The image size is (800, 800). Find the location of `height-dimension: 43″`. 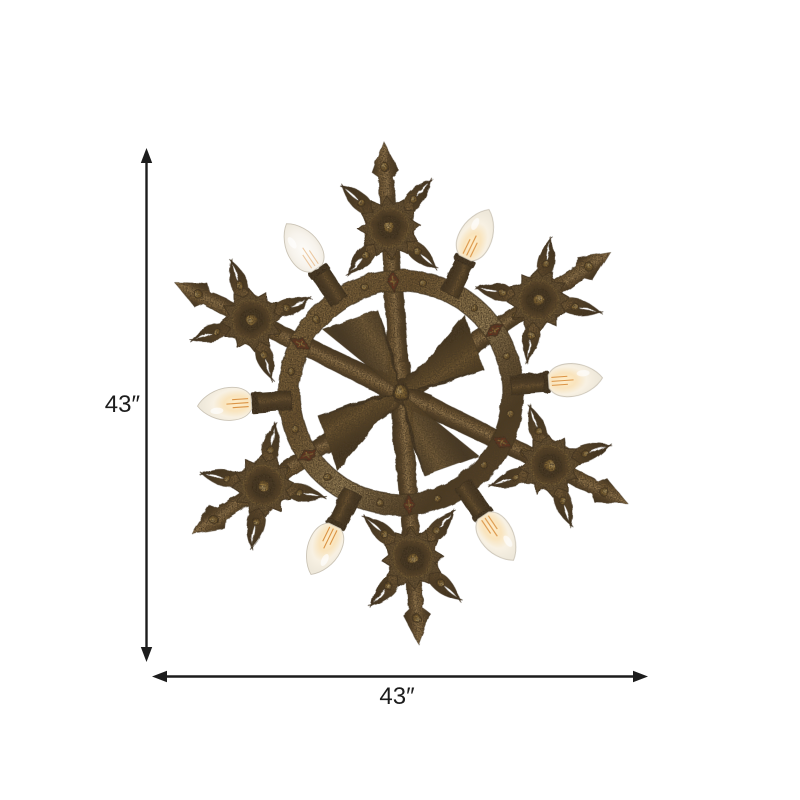

height-dimension: 43″ is located at coordinates (129, 405).